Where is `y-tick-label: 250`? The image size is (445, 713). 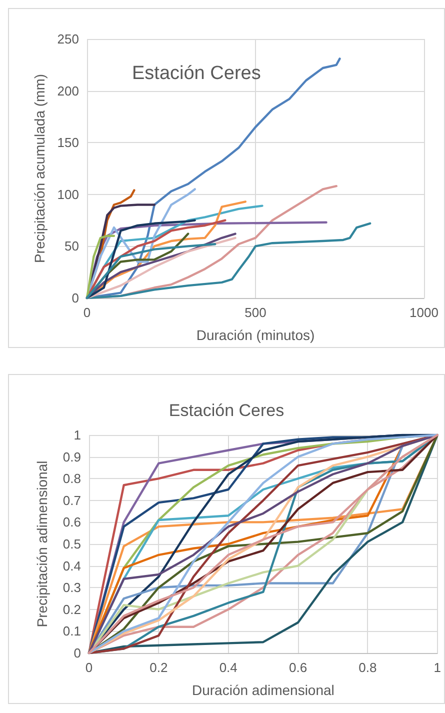
y-tick-label: 250 is located at coordinates (68, 39).